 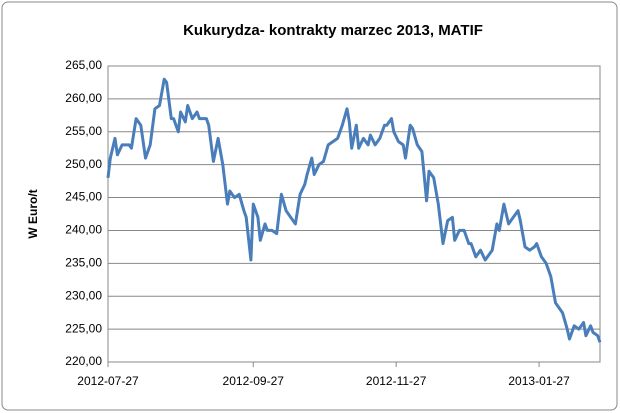 What do you see at coordinates (539, 381) in the screenshot?
I see `x-tick-label: 2013-01-27` at bounding box center [539, 381].